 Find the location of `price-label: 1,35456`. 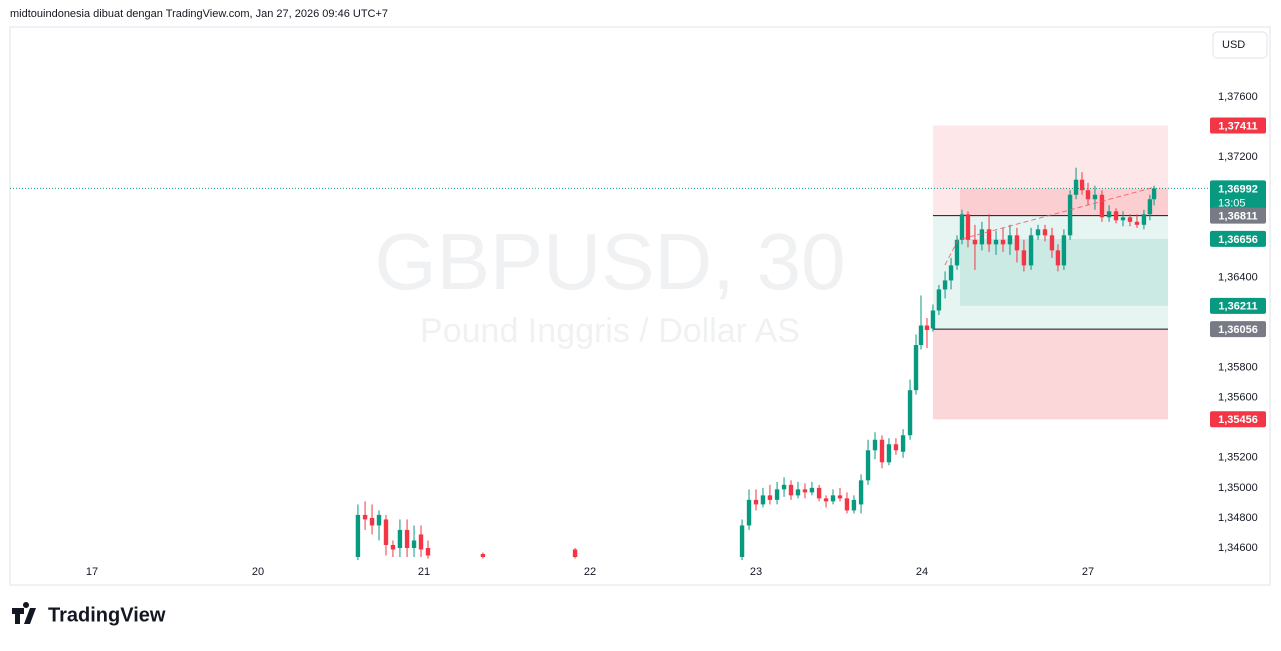

price-label: 1,35456 is located at coordinates (1238, 420).